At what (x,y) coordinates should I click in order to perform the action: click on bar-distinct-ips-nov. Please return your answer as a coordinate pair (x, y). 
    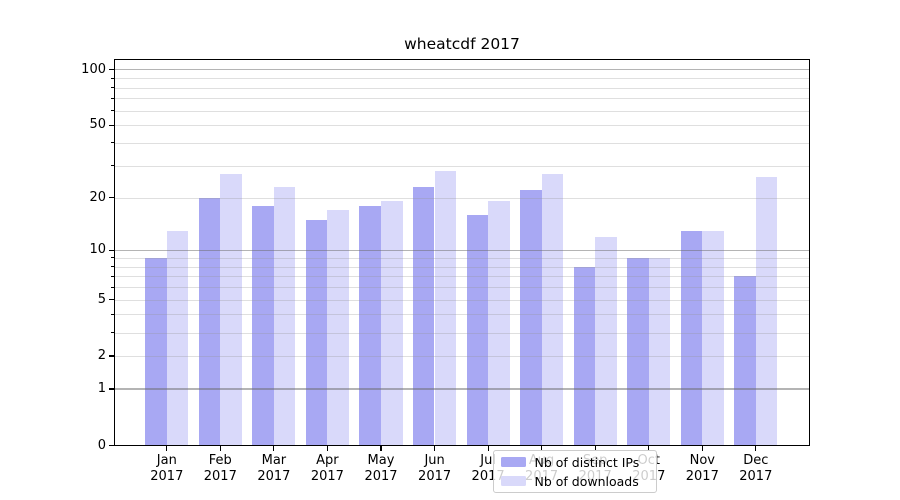
    Looking at the image, I should click on (691, 338).